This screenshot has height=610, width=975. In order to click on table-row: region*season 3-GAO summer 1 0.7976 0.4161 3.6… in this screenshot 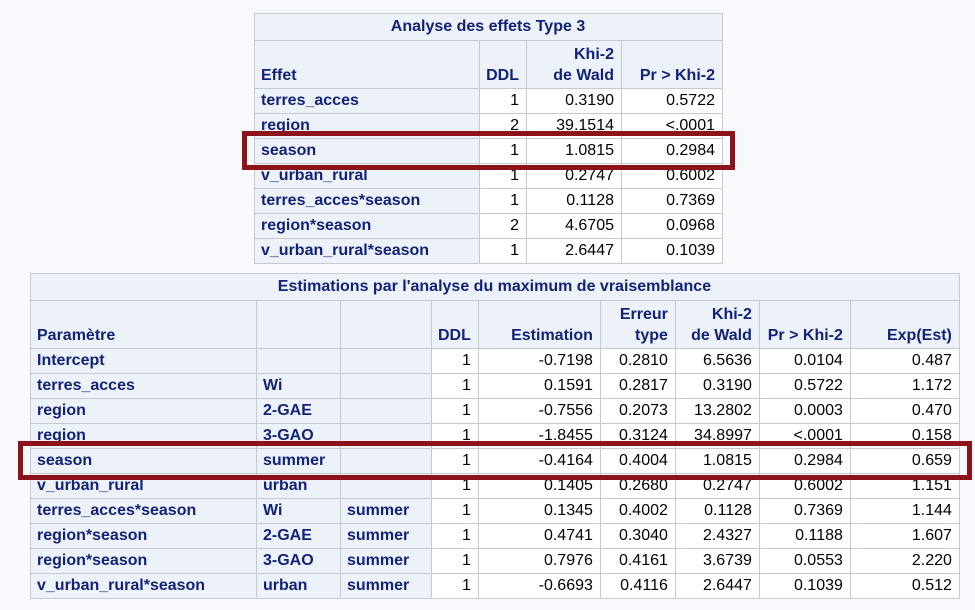, I will do `click(495, 561)`.